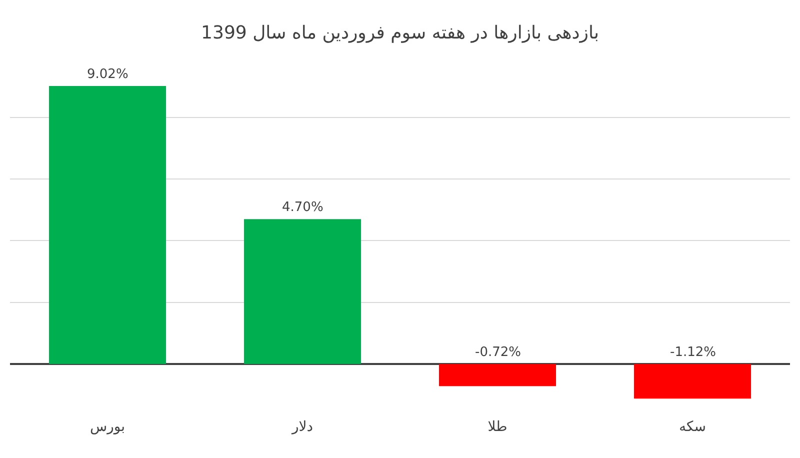 This screenshot has height=458, width=800. I want to click on x-tick-label: طلا, so click(498, 427).